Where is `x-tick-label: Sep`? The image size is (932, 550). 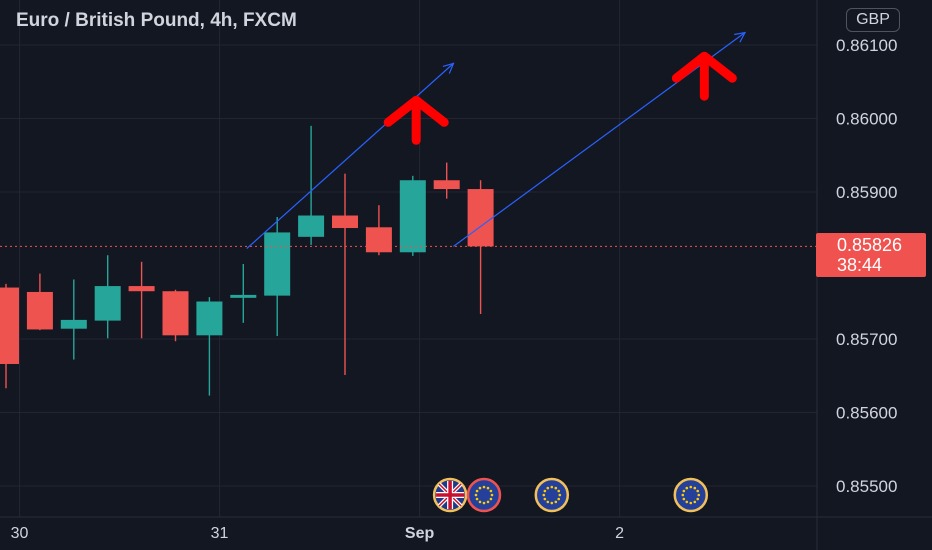 x-tick-label: Sep is located at coordinates (420, 533).